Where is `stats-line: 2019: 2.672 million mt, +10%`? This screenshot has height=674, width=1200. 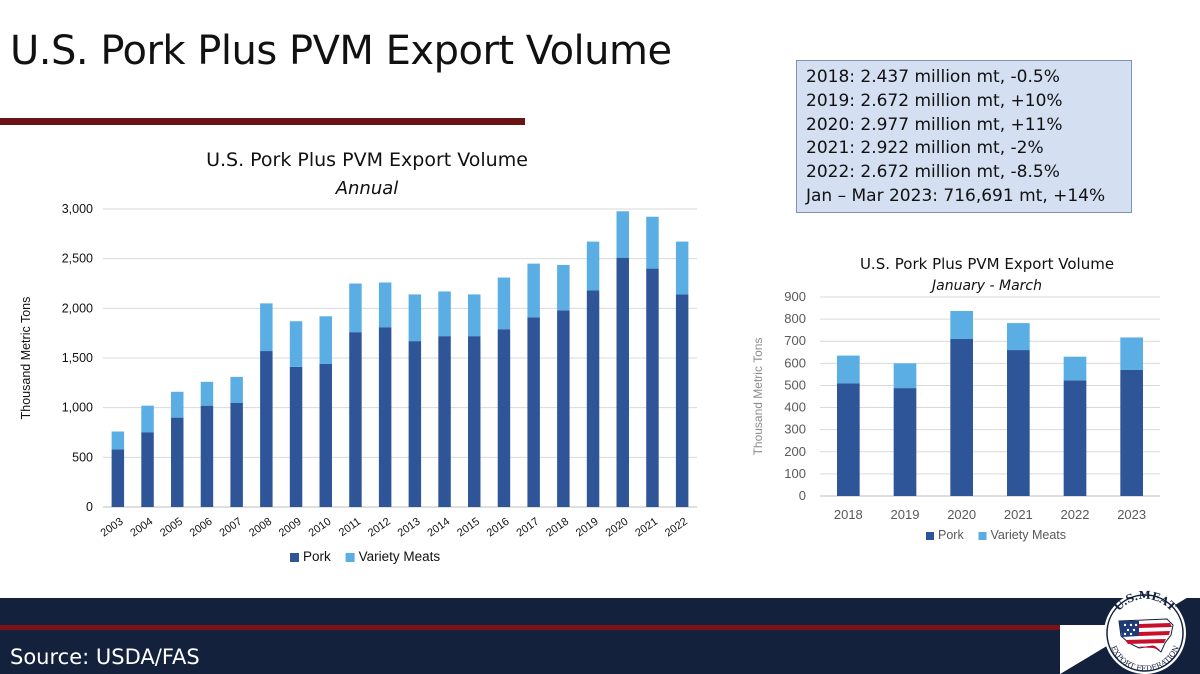 stats-line: 2019: 2.672 million mt, +10% is located at coordinates (934, 100).